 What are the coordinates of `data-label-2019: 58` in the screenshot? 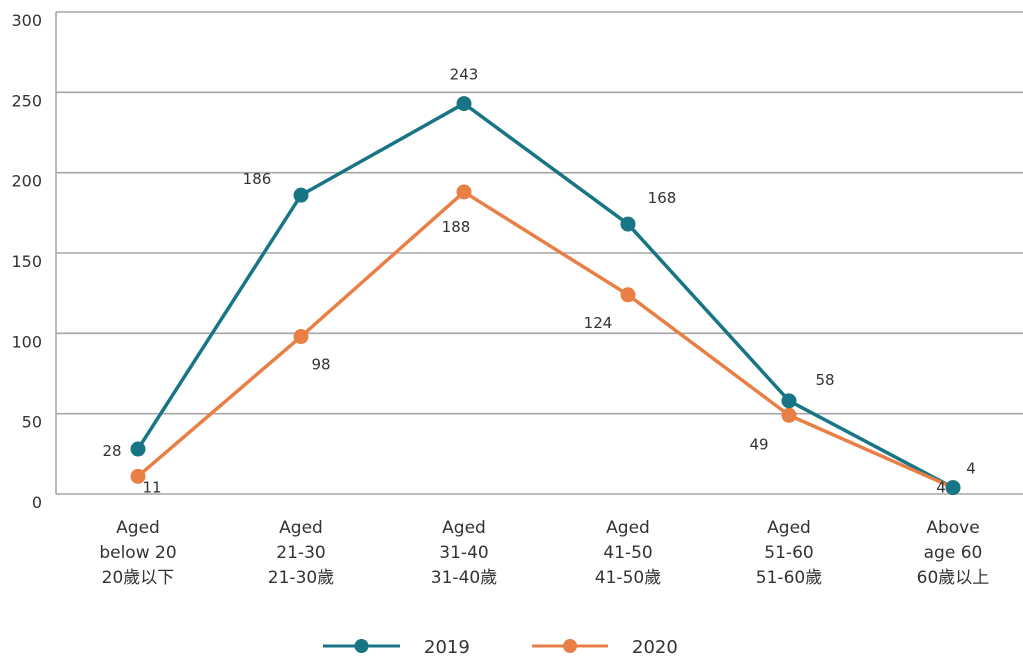 It's located at (824, 380).